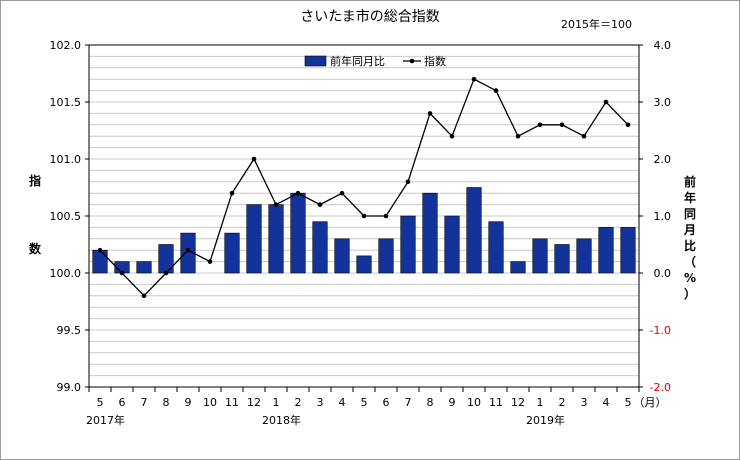 The height and width of the screenshot is (460, 740). Describe the element at coordinates (66, 273) in the screenshot. I see `left-tick-label: 100.0` at that location.